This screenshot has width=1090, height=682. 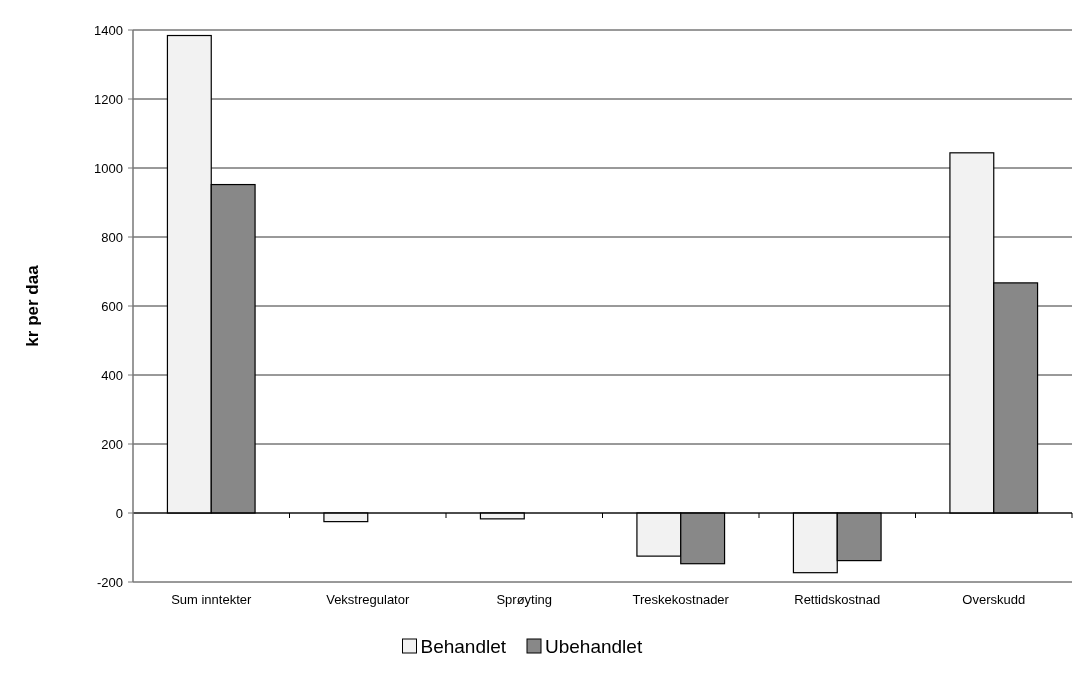 I want to click on x-tick-label: Vekstregulator, so click(x=368, y=599).